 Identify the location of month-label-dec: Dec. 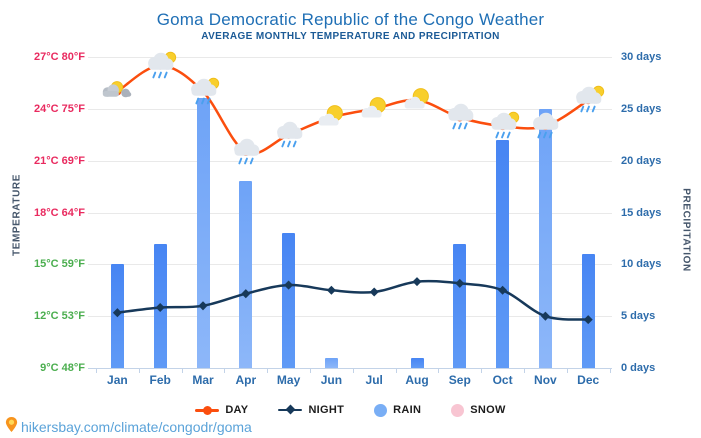
(588, 380).